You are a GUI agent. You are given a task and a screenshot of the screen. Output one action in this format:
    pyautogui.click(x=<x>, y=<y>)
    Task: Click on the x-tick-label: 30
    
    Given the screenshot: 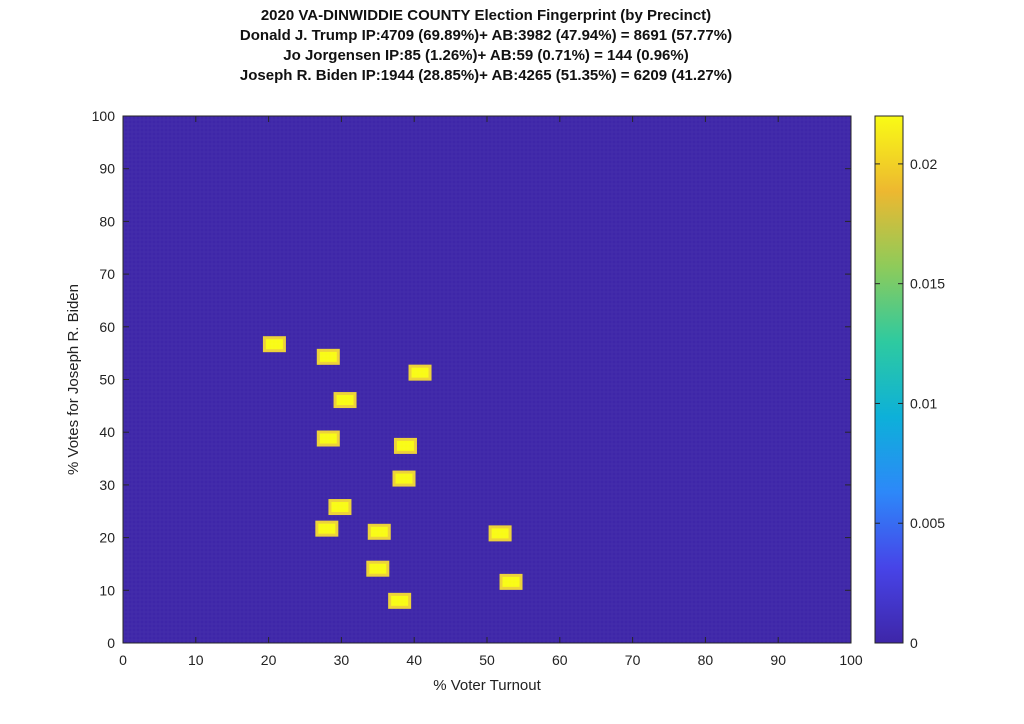 What is the action you would take?
    pyautogui.click(x=342, y=660)
    